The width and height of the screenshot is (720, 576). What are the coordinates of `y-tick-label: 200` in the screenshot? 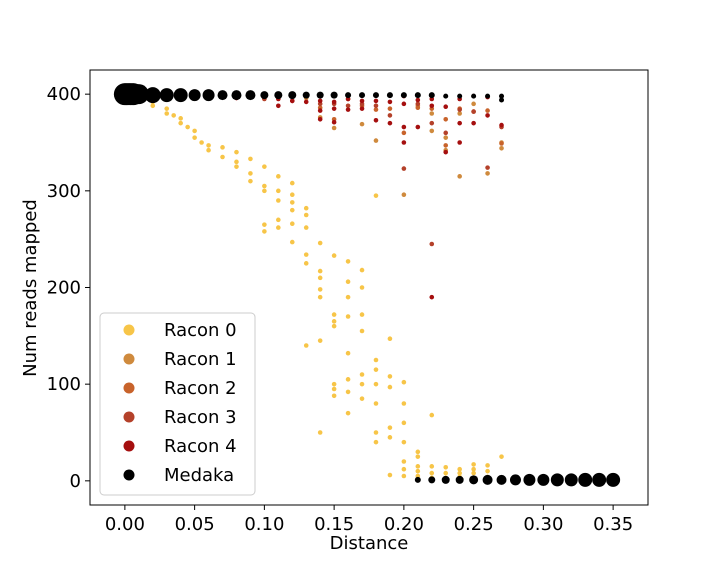 It's located at (64, 288).